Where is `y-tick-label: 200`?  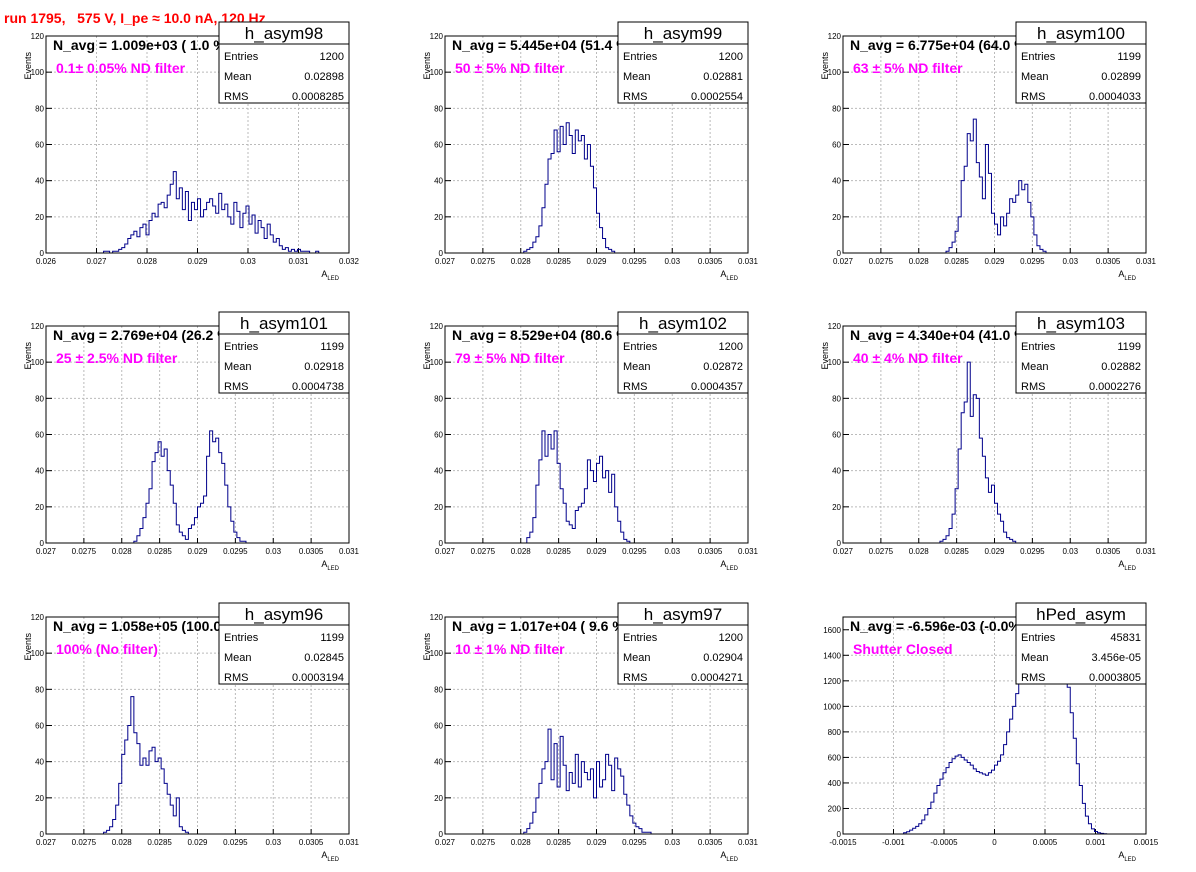
y-tick-label: 200 is located at coordinates (835, 808).